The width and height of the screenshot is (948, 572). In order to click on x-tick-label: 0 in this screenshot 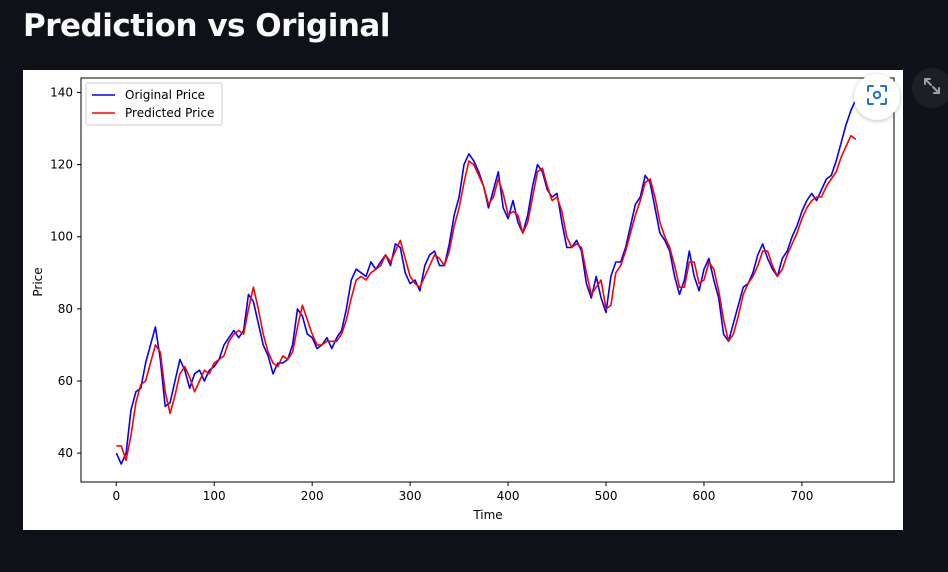, I will do `click(116, 496)`.